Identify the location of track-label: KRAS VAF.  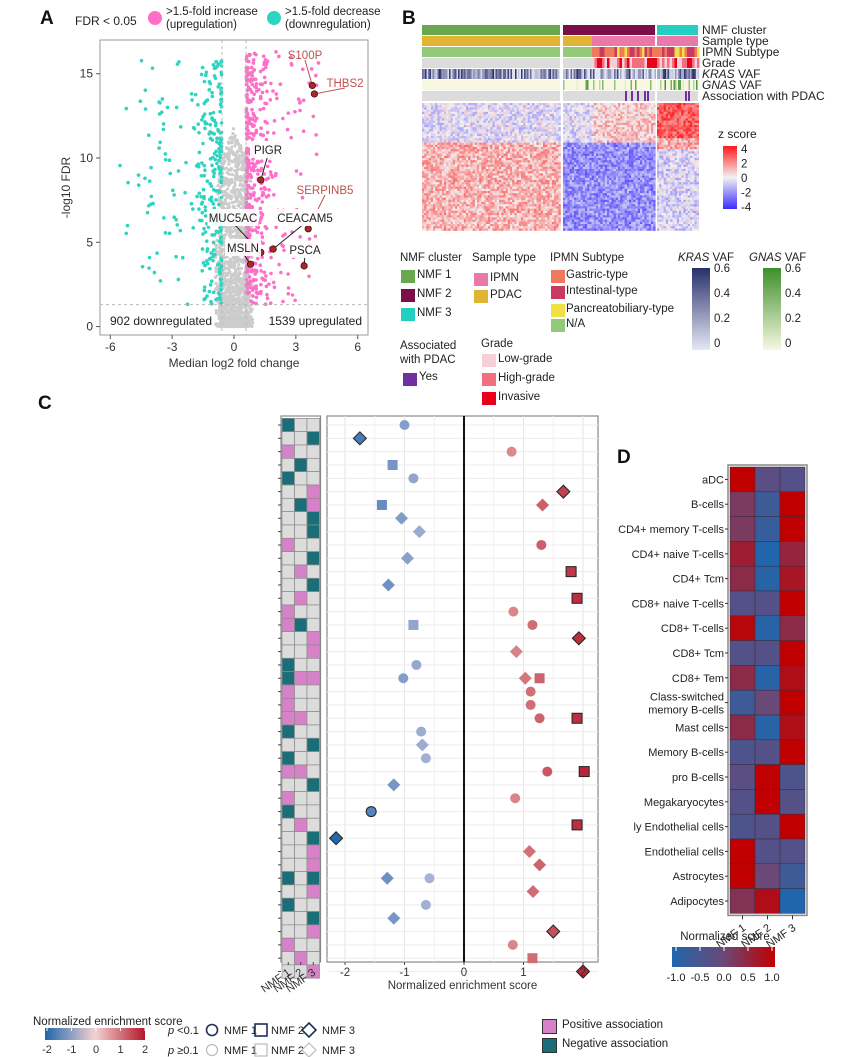
(731, 74).